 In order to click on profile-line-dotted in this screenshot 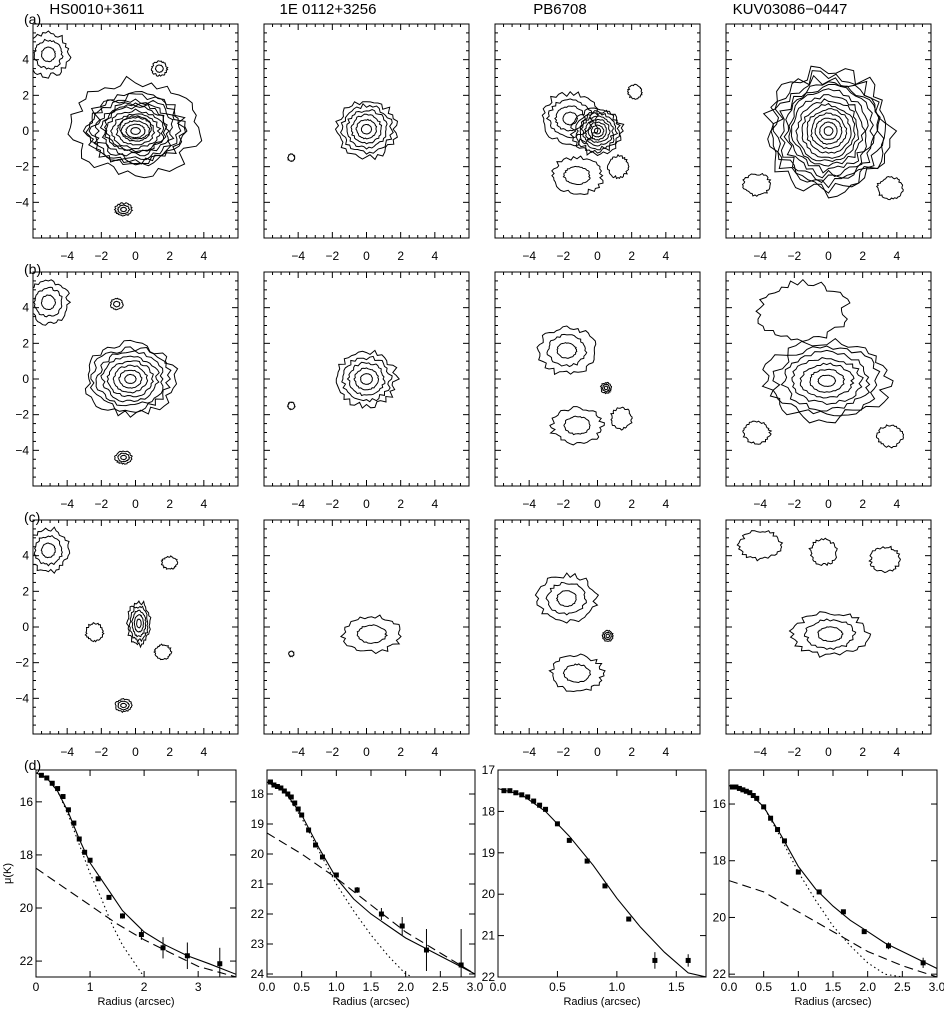, I will do `click(816, 881)`.